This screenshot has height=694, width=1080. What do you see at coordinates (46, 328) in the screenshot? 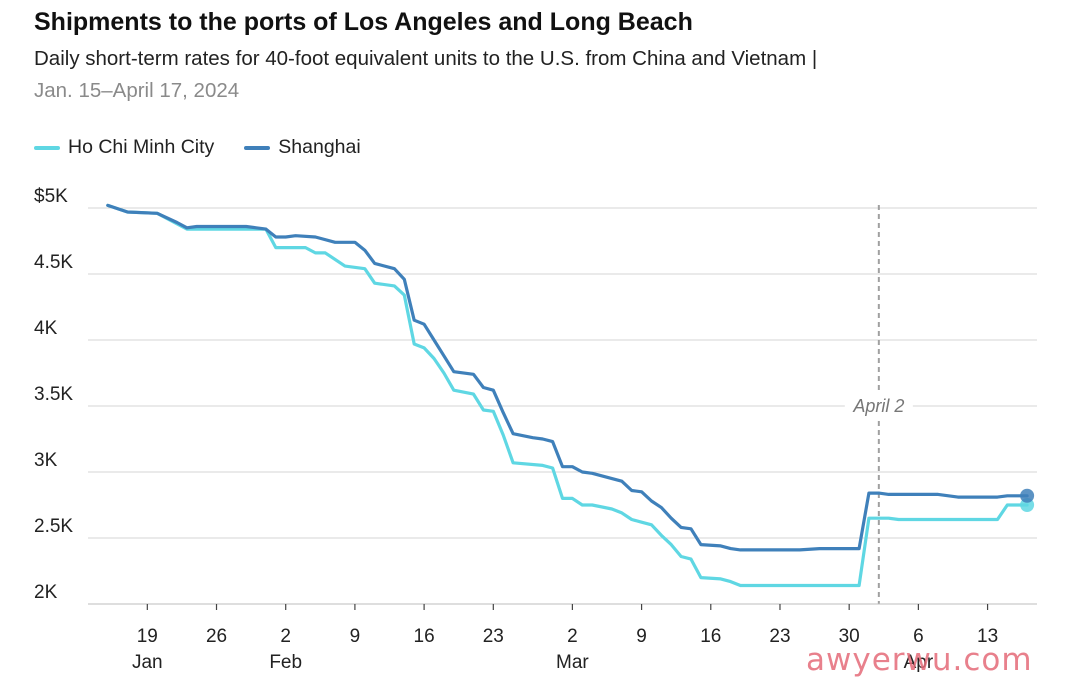
I see `y-tick-label: 4K` at bounding box center [46, 328].